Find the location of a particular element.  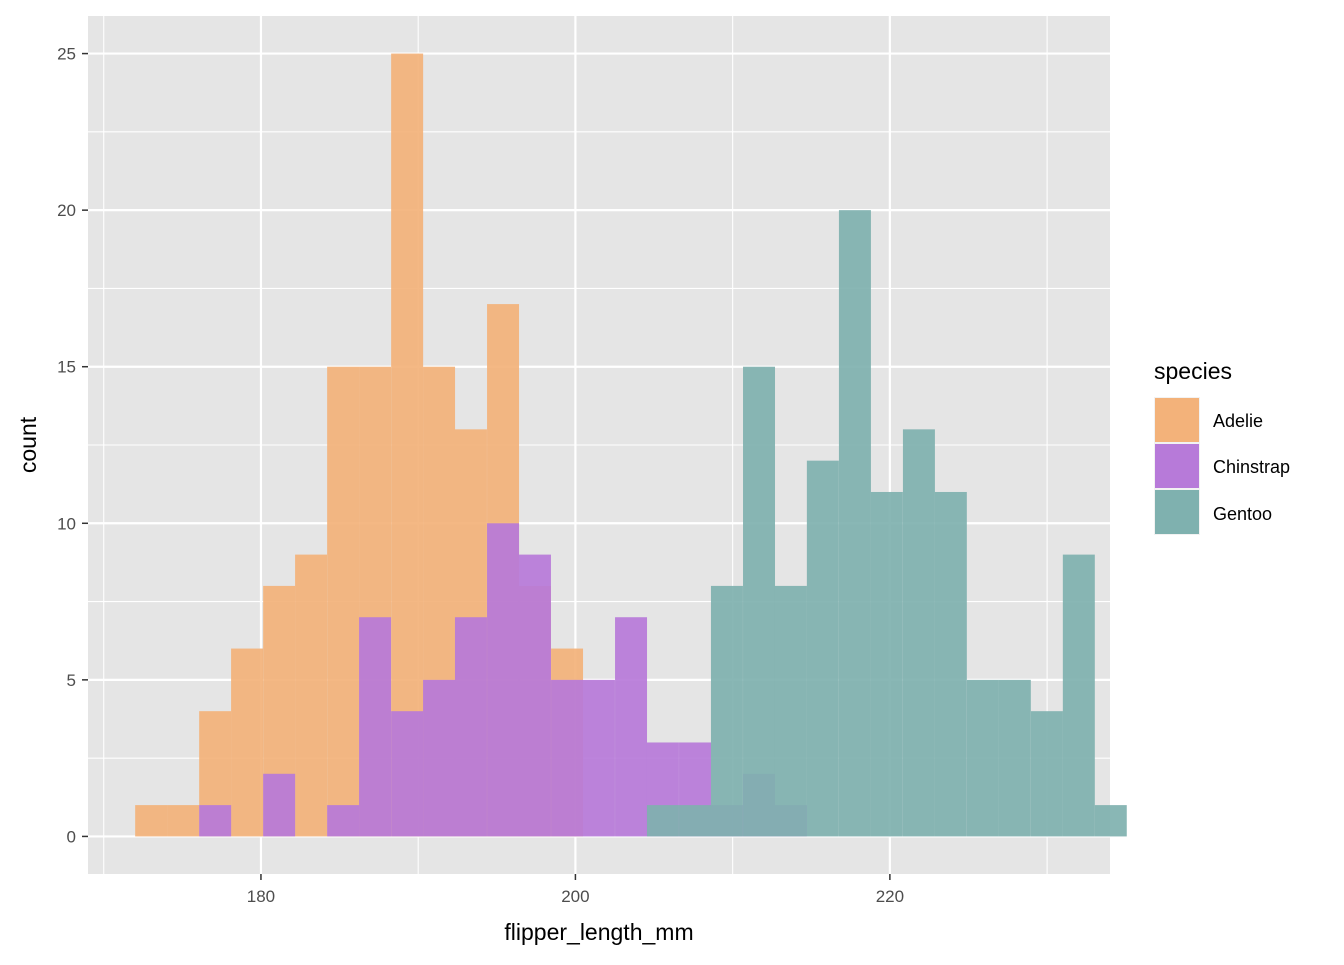

series-chinstrap is located at coordinates (503, 680).